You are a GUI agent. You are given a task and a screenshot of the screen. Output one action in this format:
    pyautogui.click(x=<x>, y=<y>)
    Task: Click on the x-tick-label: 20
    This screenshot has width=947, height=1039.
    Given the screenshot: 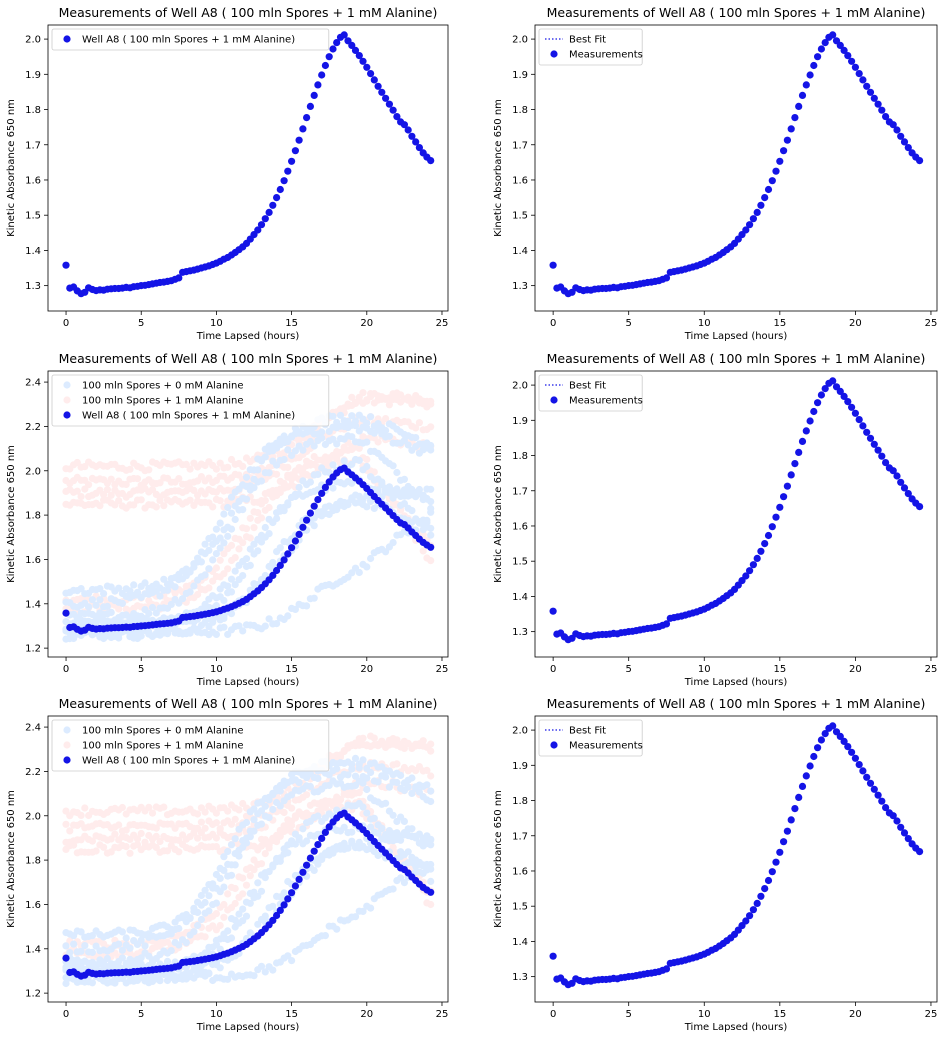 What is the action you would take?
    pyautogui.click(x=855, y=669)
    